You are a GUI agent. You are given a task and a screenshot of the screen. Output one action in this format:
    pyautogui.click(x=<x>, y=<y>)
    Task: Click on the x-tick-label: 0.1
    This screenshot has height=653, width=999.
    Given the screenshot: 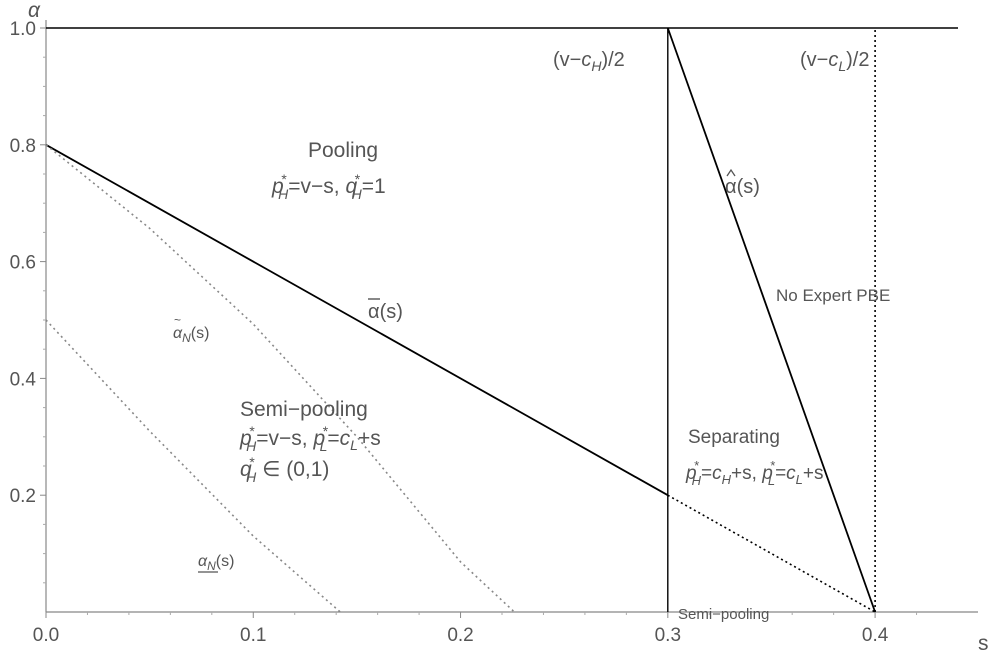 What is the action you would take?
    pyautogui.click(x=253, y=635)
    